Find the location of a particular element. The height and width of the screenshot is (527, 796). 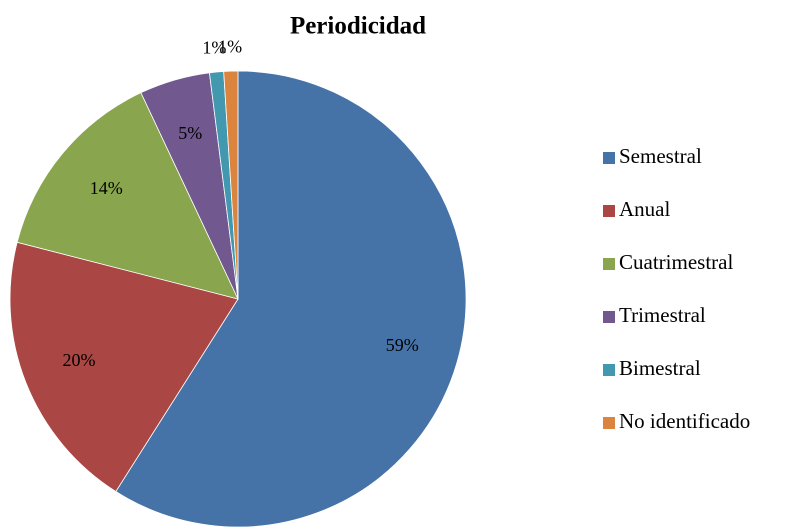

legend-label: Trimestral is located at coordinates (662, 315).